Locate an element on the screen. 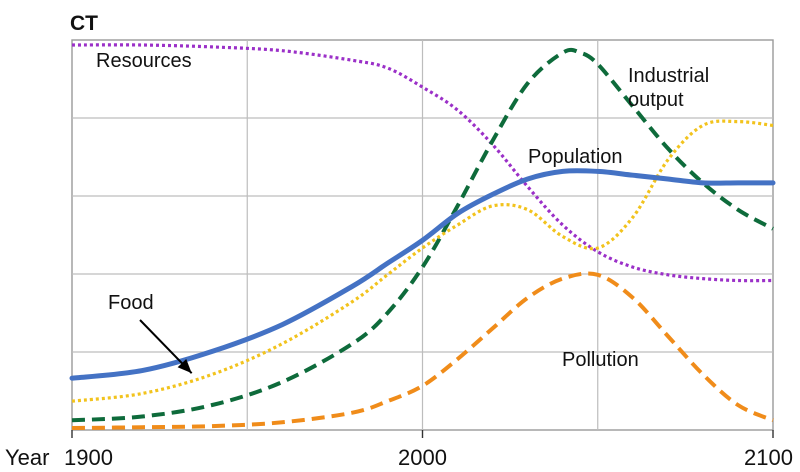 The image size is (800, 472). chart-axis: Year 1900 2000 2100 is located at coordinates (399, 450).